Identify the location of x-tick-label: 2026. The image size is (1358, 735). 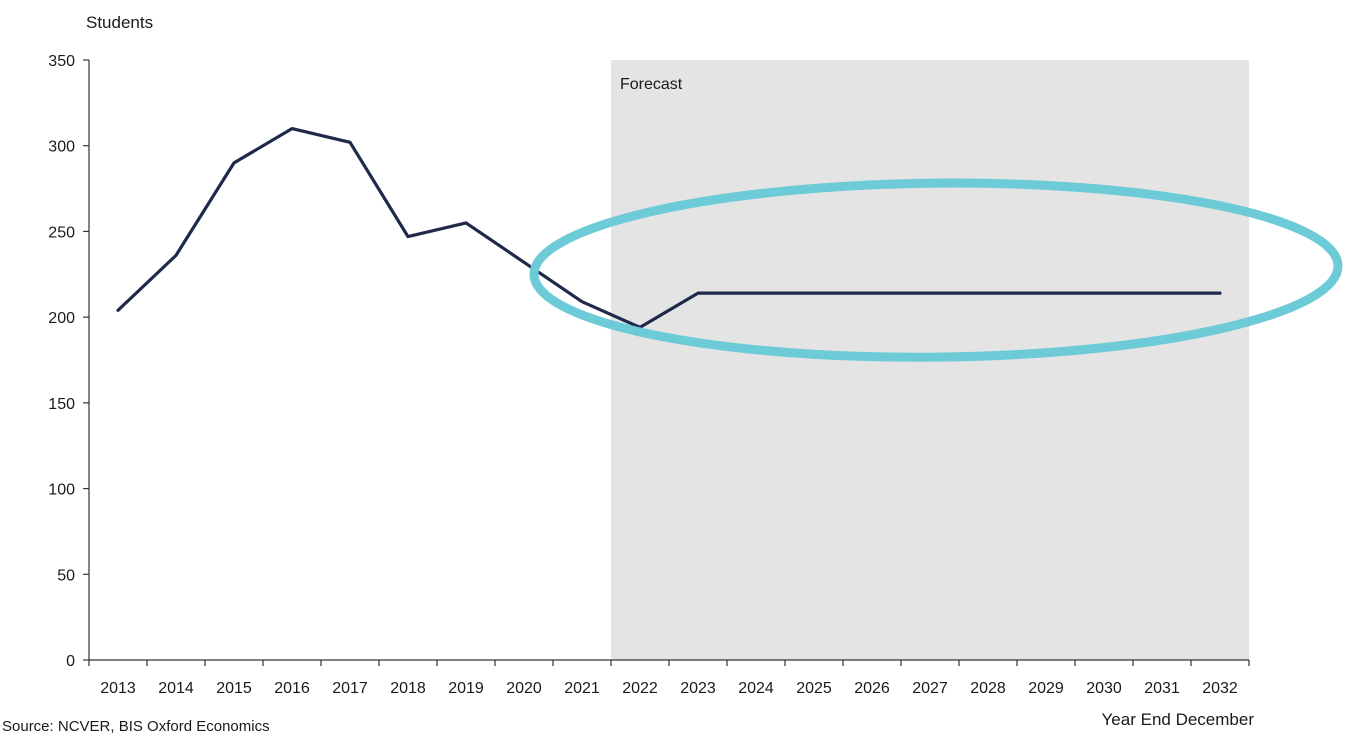
(872, 688).